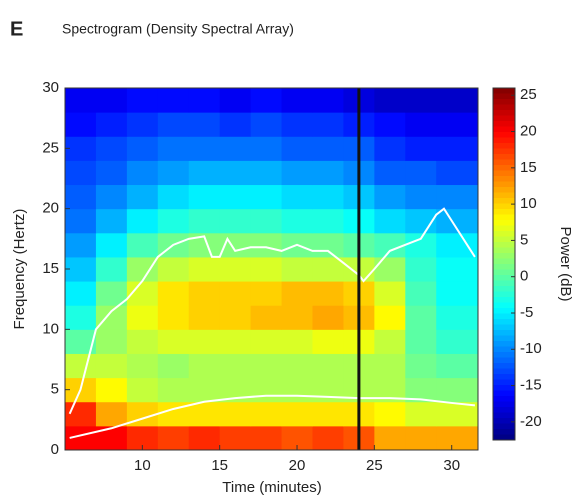  I want to click on colorbar-tick-label: -5, so click(526, 312).